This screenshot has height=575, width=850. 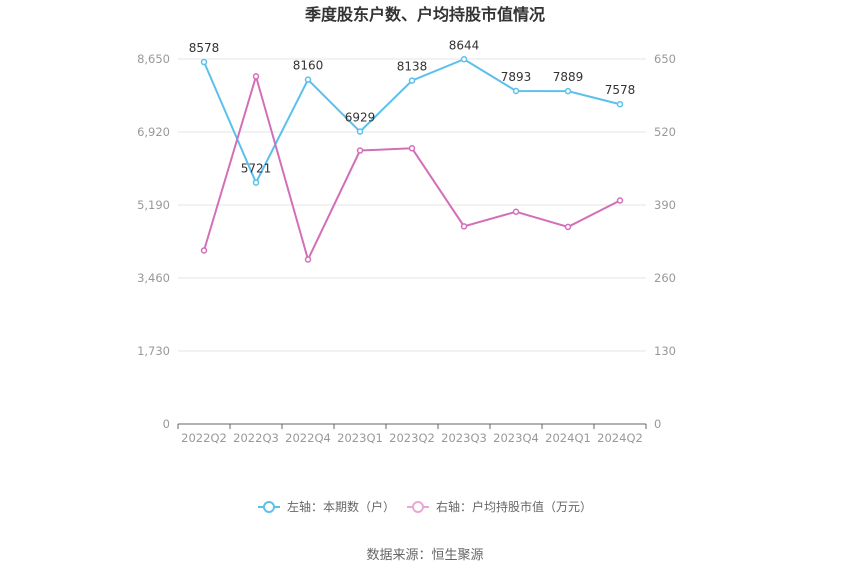 What do you see at coordinates (516, 438) in the screenshot?
I see `x-tick-label: 2023Q4` at bounding box center [516, 438].